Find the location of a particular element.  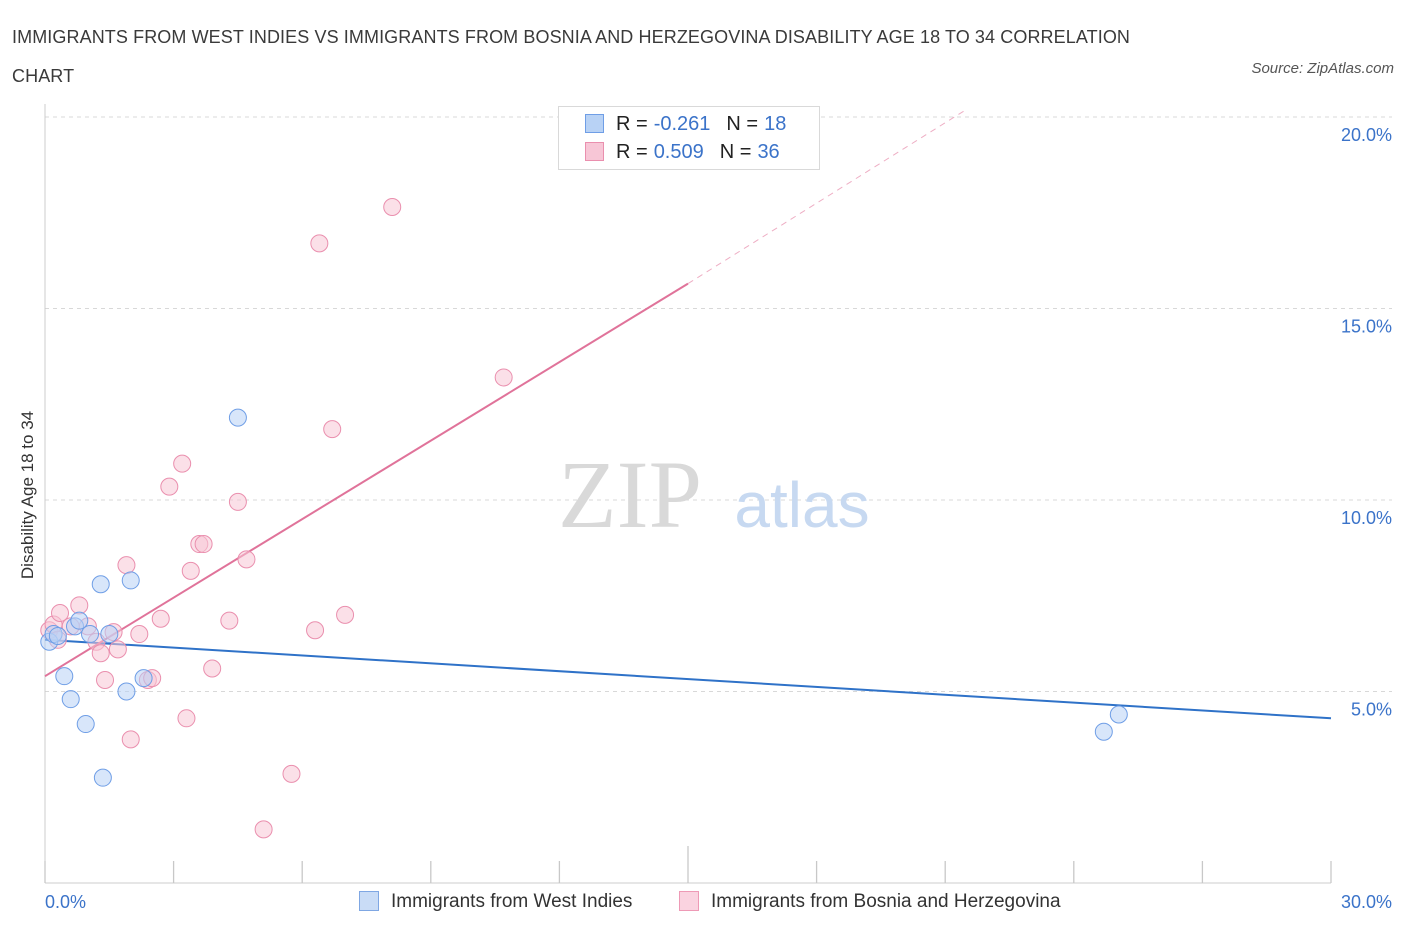

y-tick-label: 5.0% is located at coordinates (1371, 710).